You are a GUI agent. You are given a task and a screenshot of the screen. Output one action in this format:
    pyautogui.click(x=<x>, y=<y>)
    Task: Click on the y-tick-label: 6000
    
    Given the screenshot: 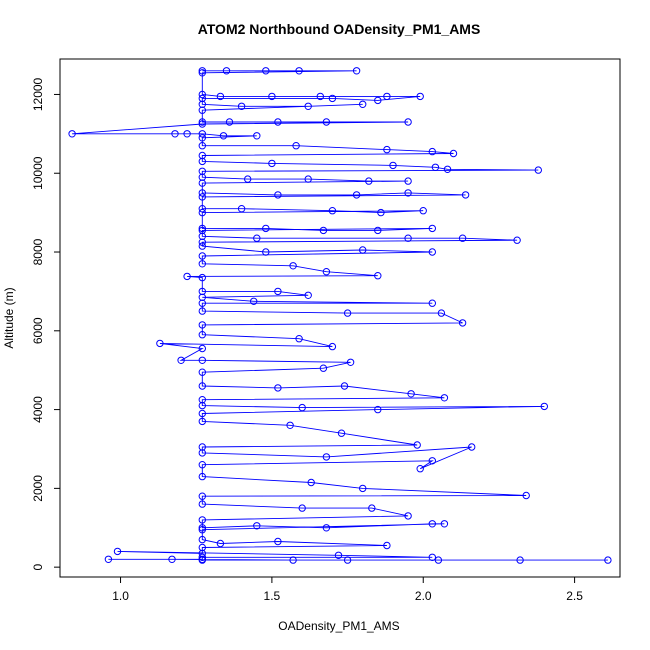 What is the action you would take?
    pyautogui.click(x=38, y=330)
    